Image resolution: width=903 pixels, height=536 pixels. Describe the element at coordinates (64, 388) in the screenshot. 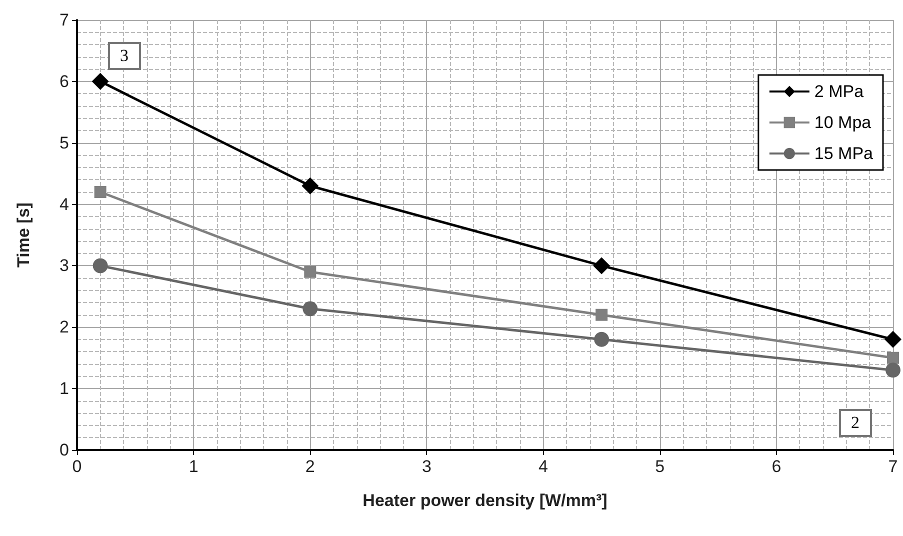

I see `y-tick-label: 1` at that location.